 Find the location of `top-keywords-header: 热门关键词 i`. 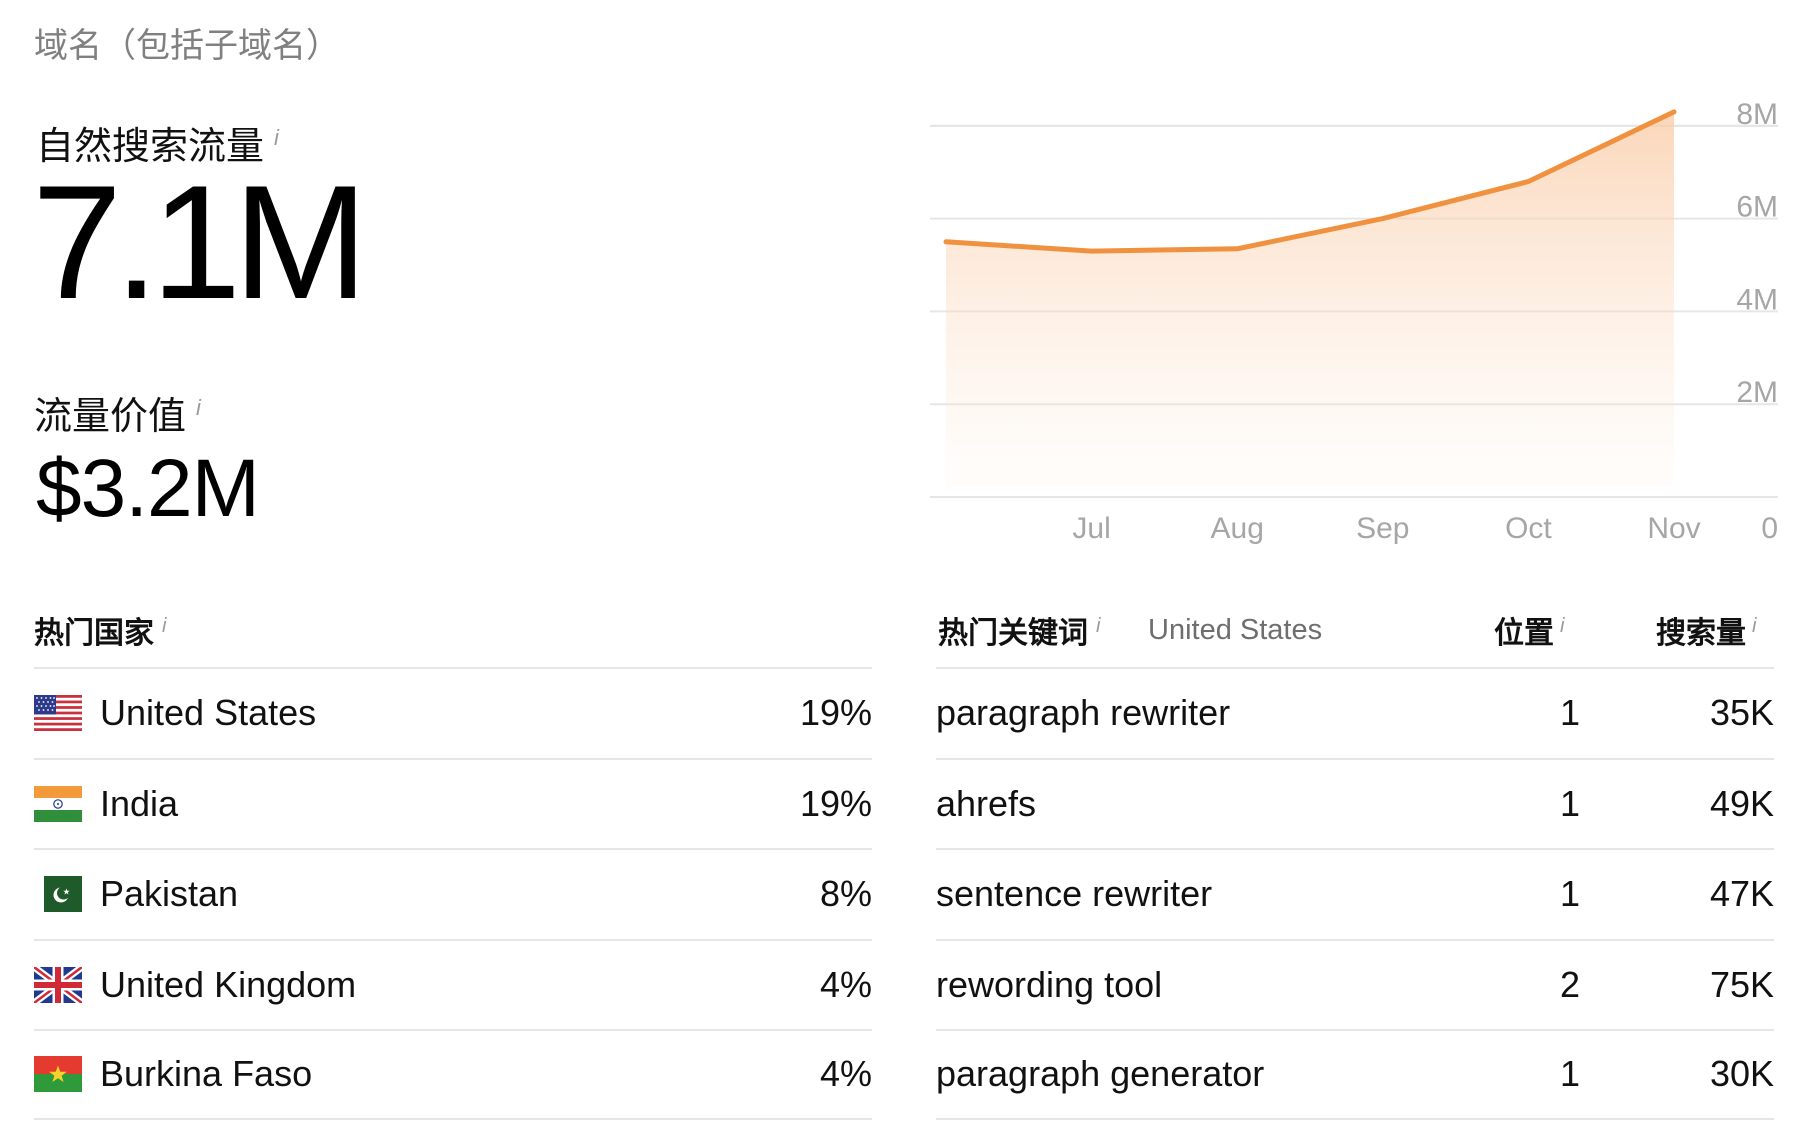

top-keywords-header: 热门关键词 i is located at coordinates (1019, 630).